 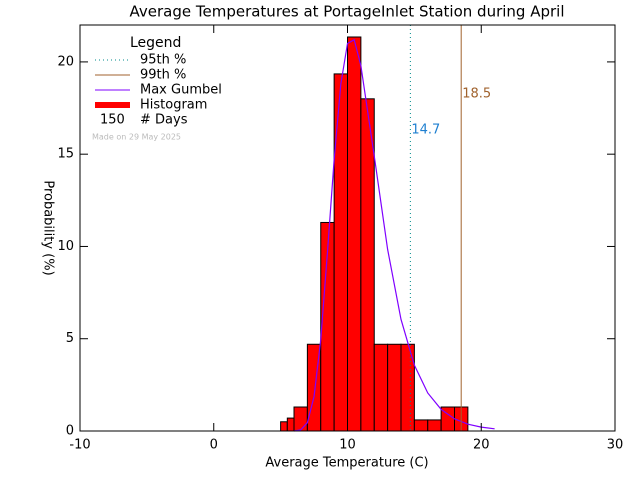 What do you see at coordinates (476, 94) in the screenshot?
I see `percentile-label: 18.5` at bounding box center [476, 94].